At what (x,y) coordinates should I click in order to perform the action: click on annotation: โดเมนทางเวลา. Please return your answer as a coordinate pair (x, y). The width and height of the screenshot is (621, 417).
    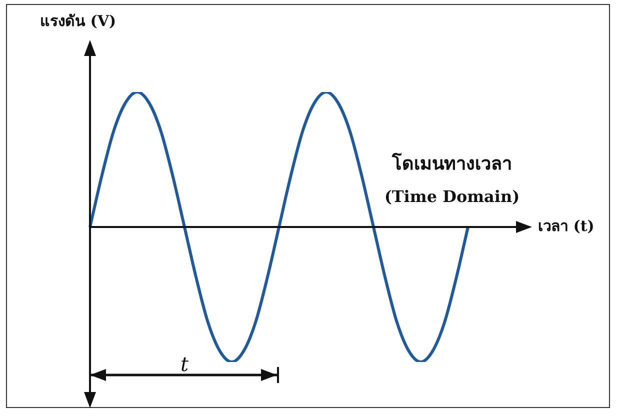
    Looking at the image, I should click on (451, 163).